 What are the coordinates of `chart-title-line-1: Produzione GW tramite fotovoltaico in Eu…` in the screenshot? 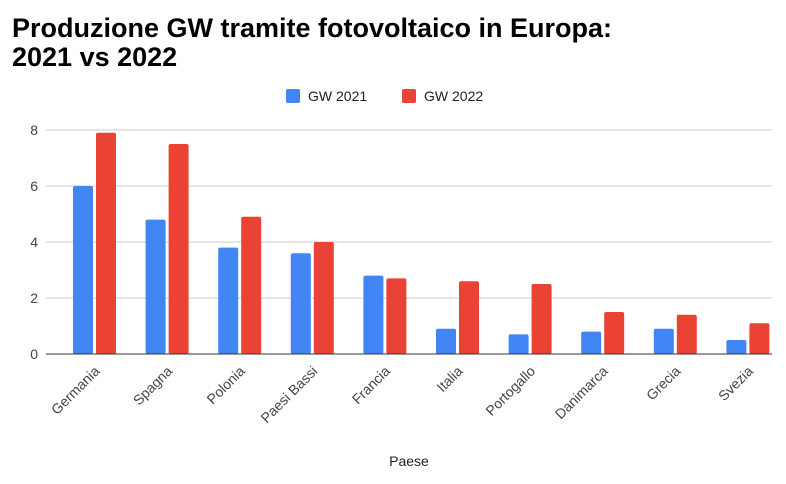 It's located at (312, 28).